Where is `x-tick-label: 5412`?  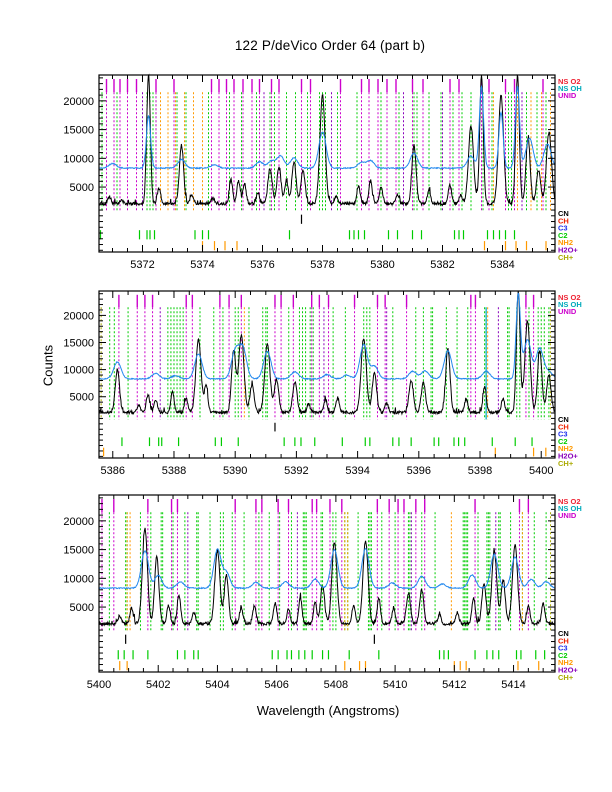
x-tick-label: 5412 is located at coordinates (454, 685).